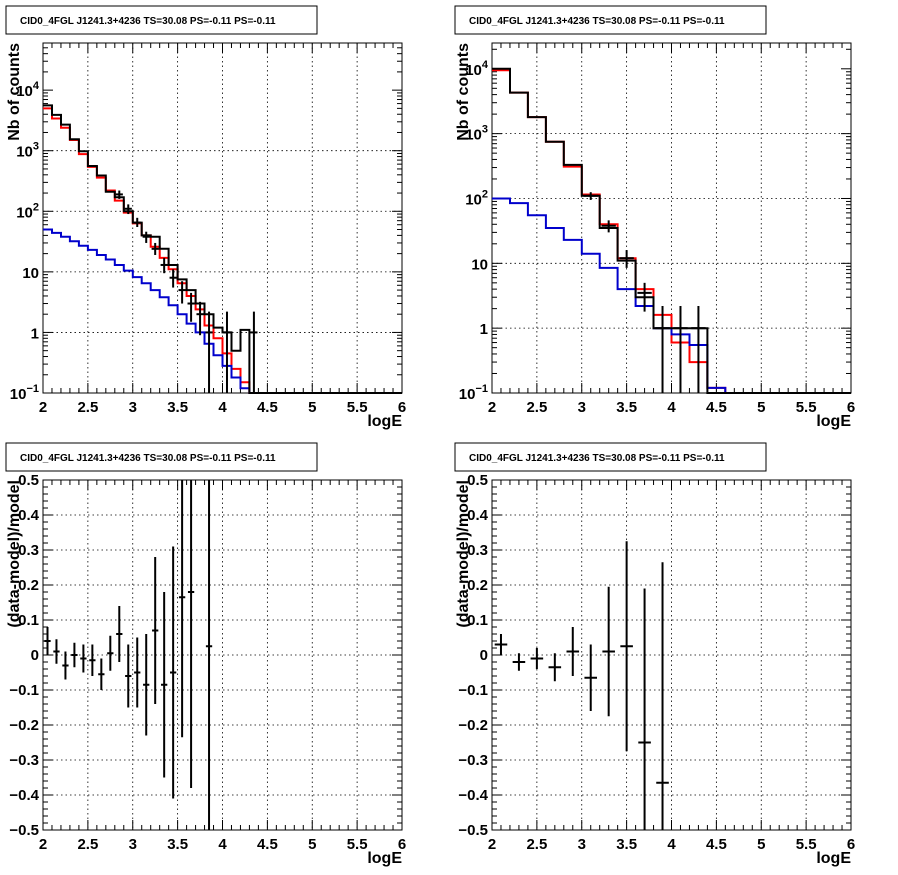 This screenshot has width=898, height=875. Describe the element at coordinates (24, 830) in the screenshot. I see `y-tick-label: −0.5` at that location.